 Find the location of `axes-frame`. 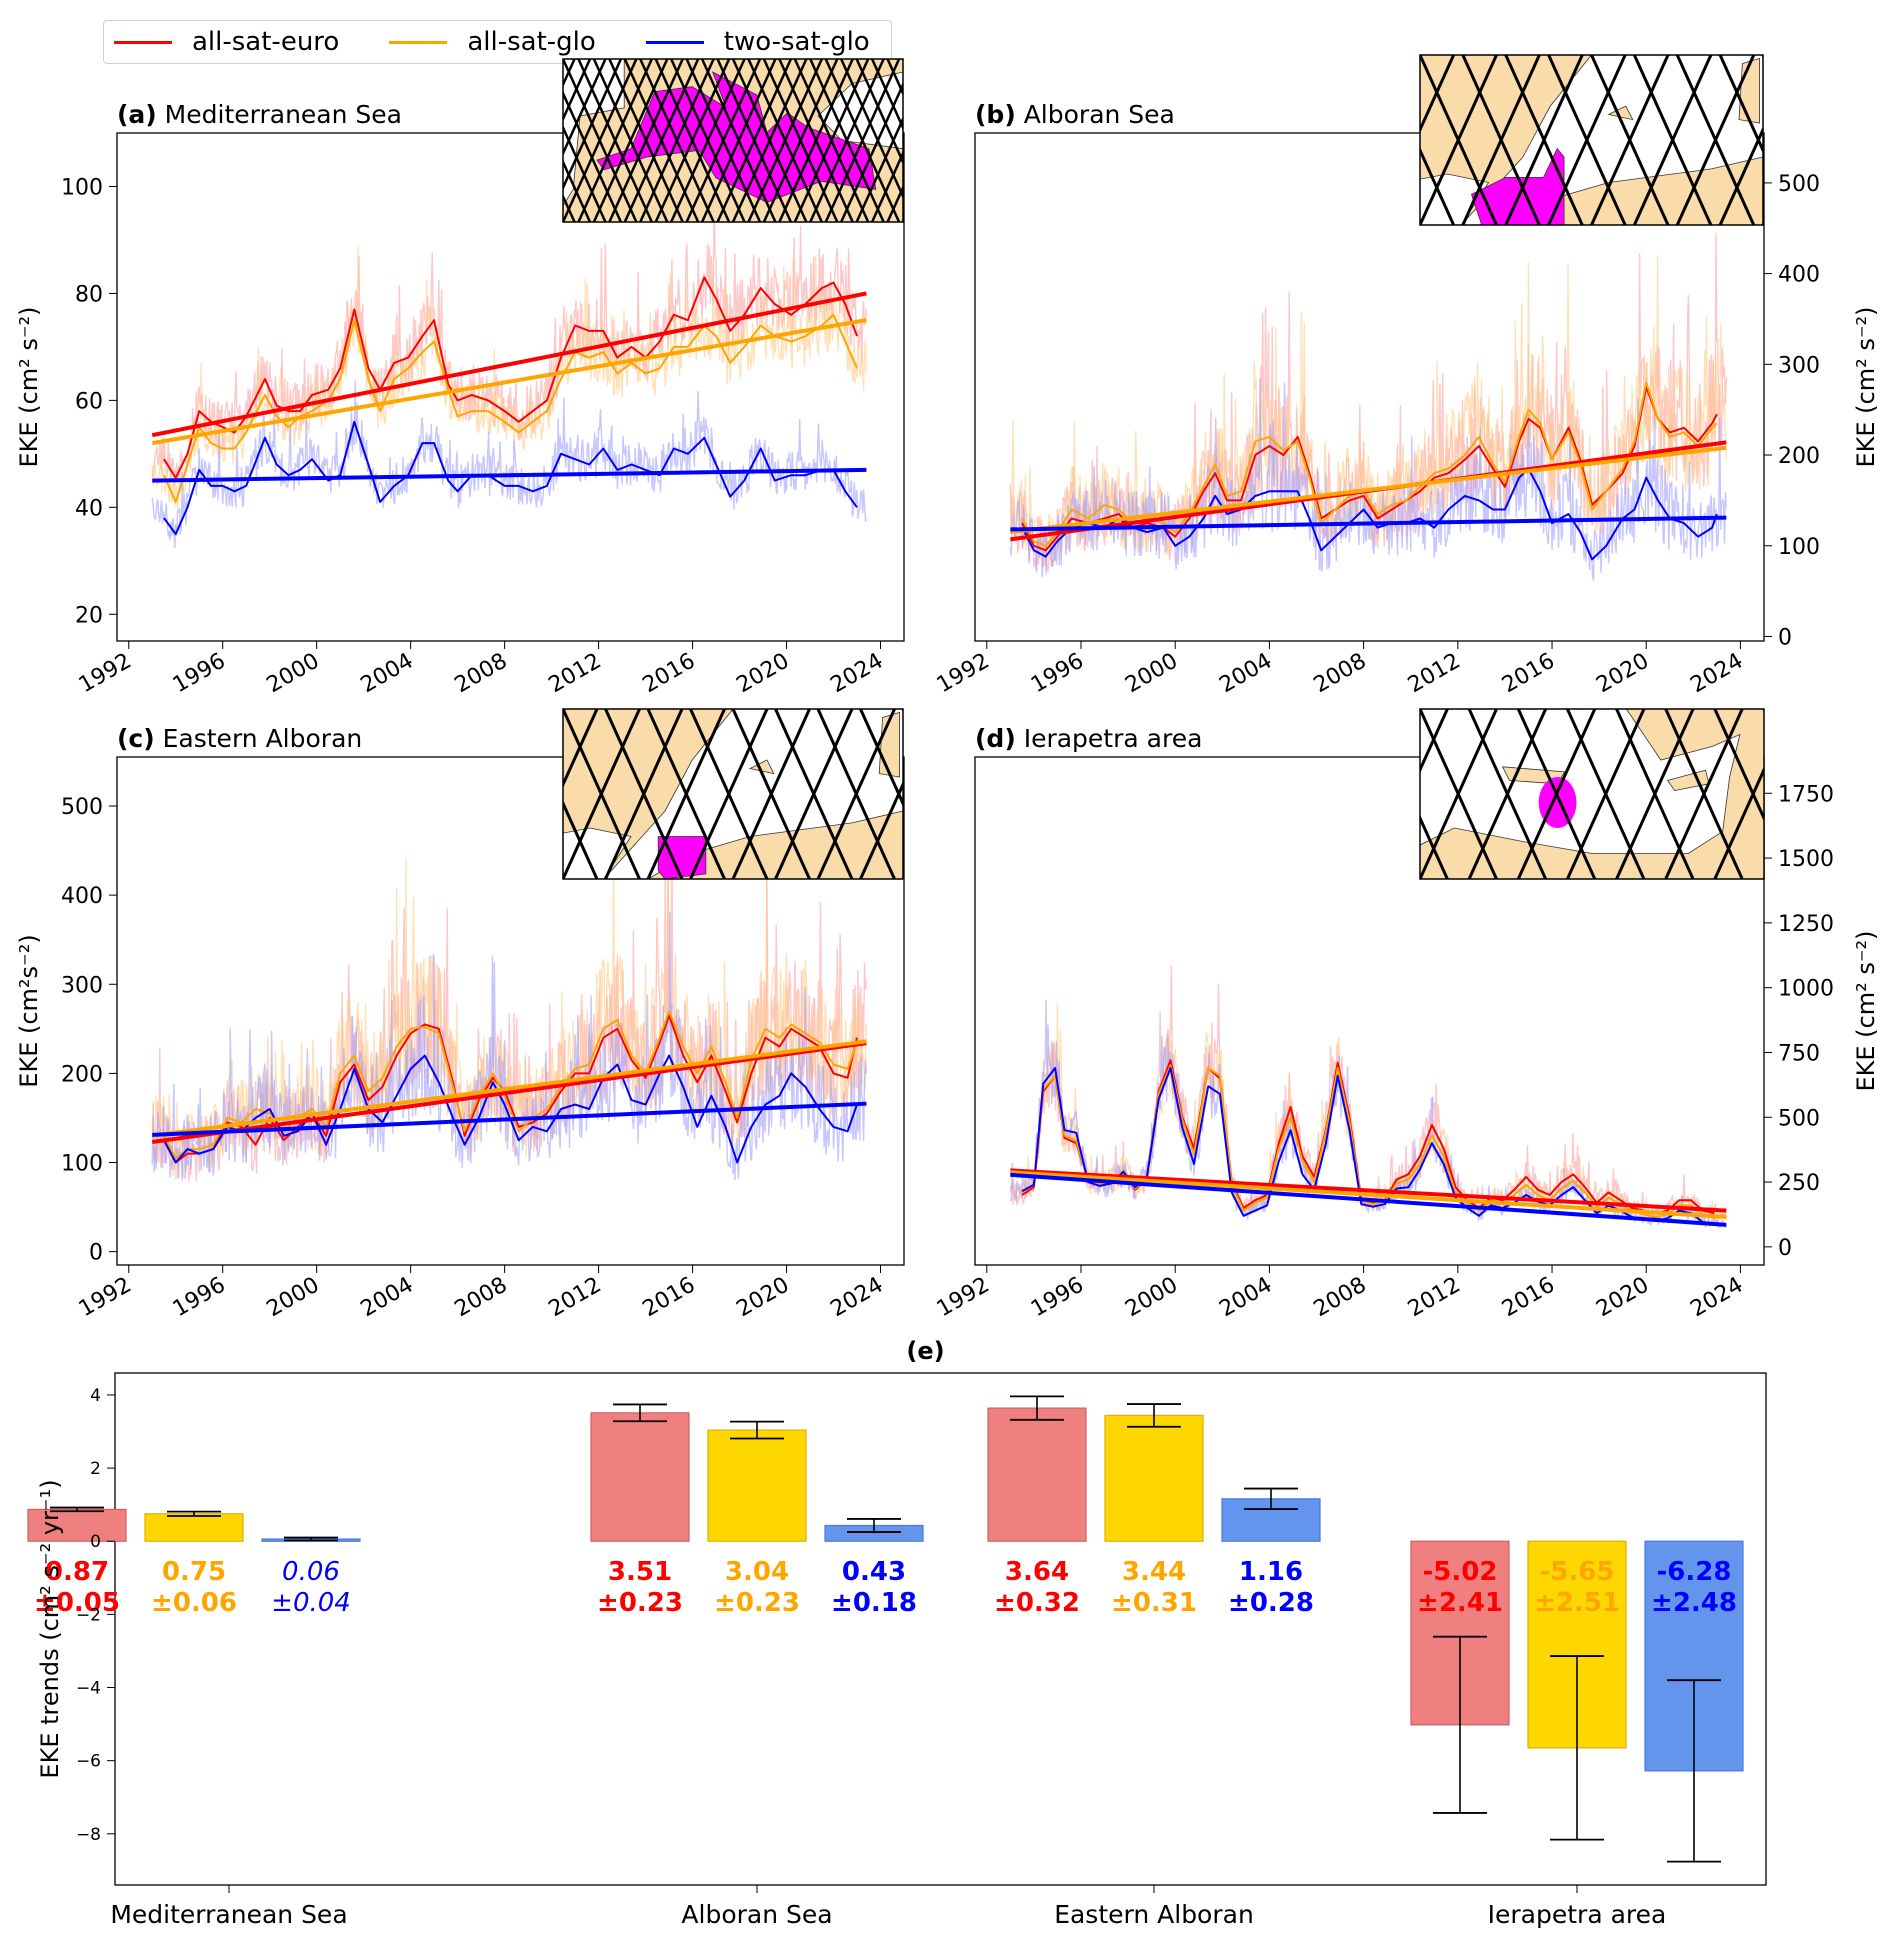

axes-frame is located at coordinates (510, 387).